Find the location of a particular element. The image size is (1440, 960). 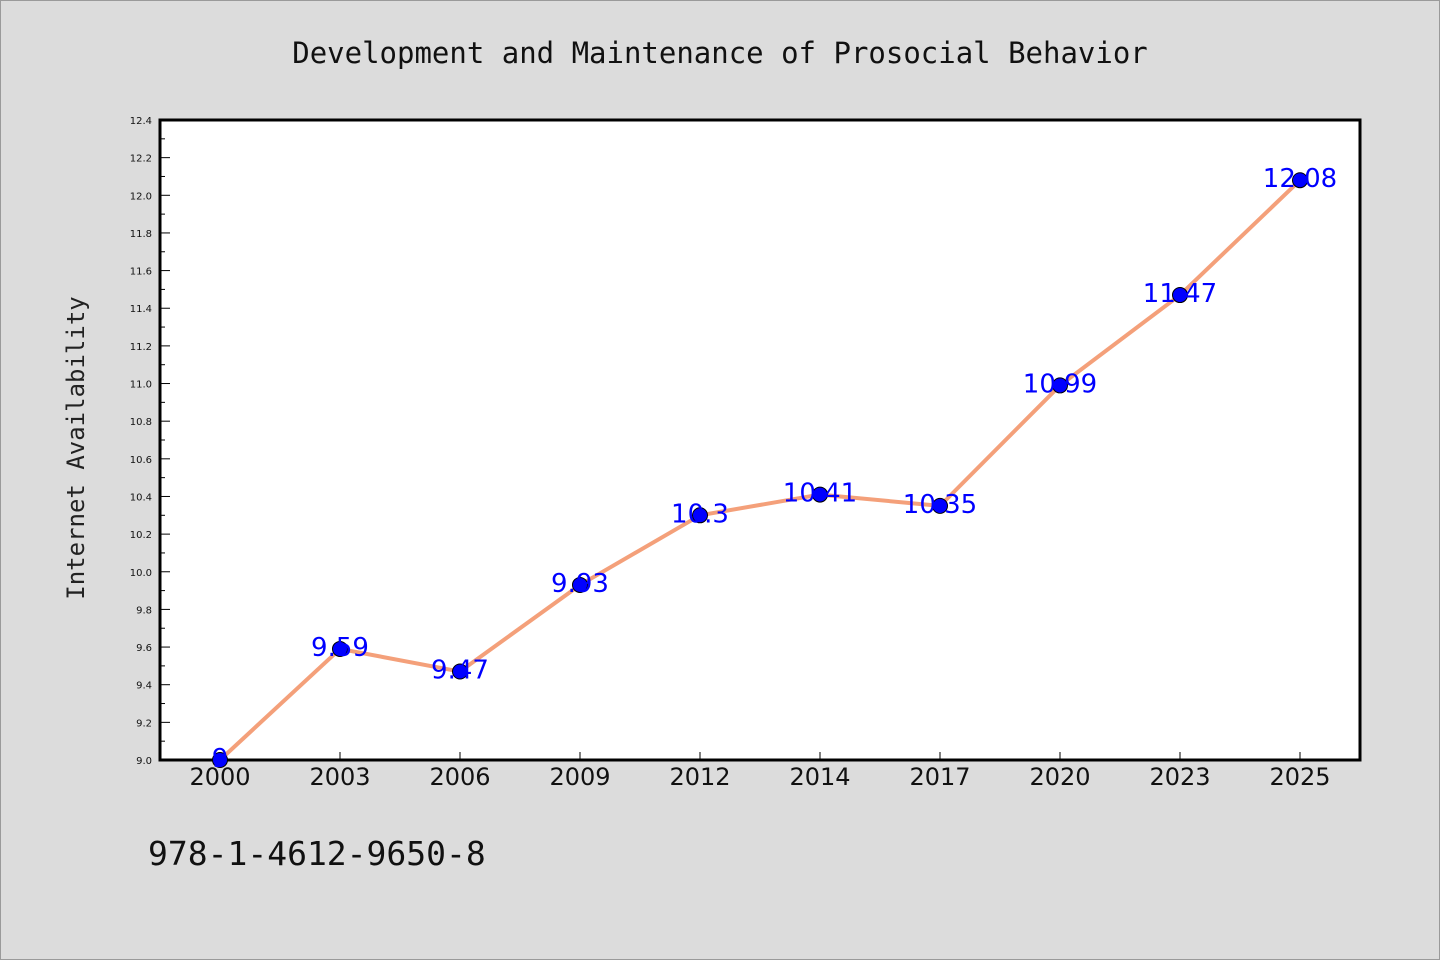

x-tick-label: 2020 is located at coordinates (1059, 777).